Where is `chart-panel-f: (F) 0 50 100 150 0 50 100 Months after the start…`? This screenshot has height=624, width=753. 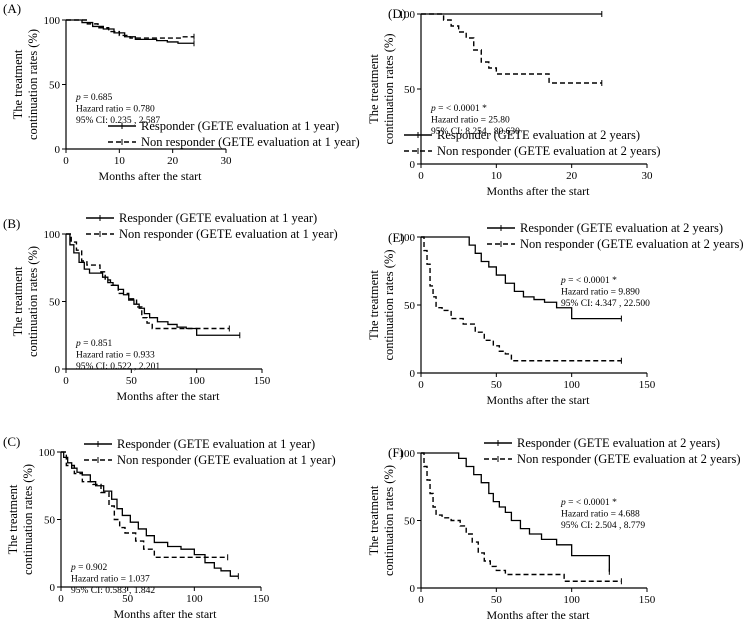
chart-panel-f: (F) 0 50 100 150 0 50 100 Months after the start… is located at coordinates (554, 529).